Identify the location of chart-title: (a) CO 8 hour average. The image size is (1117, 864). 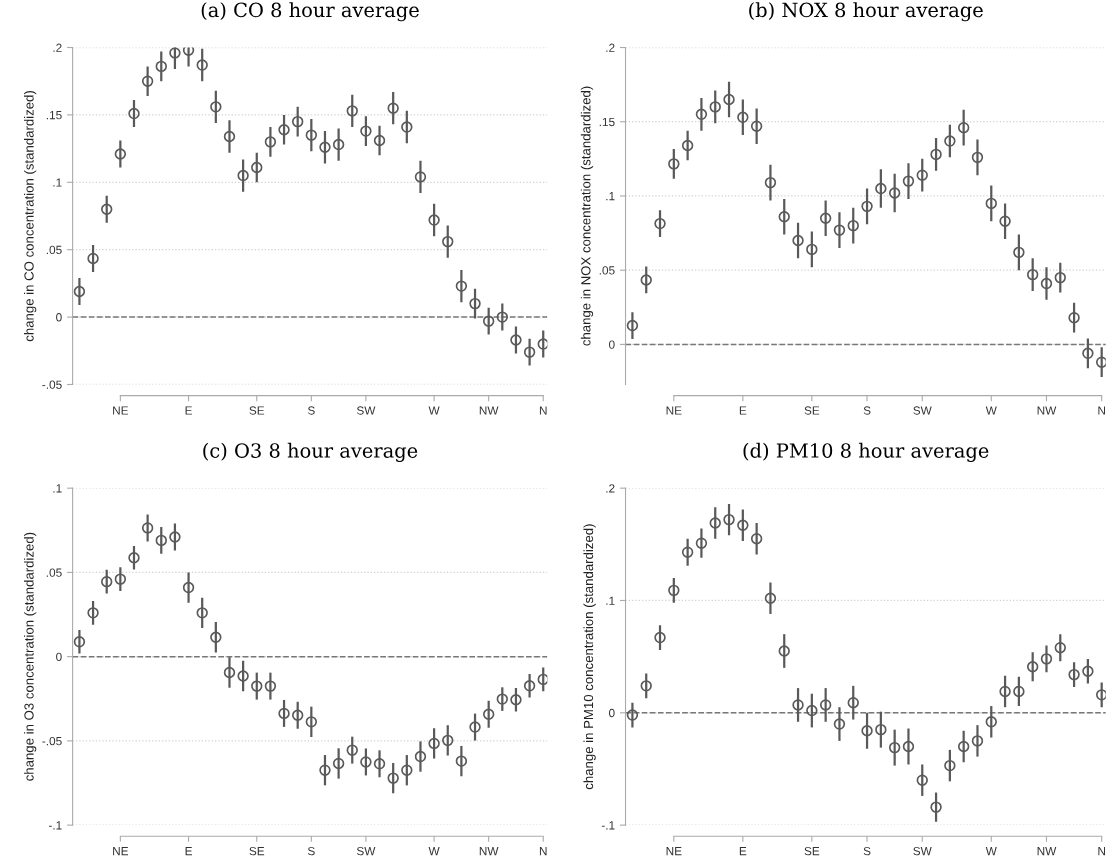
(310, 12).